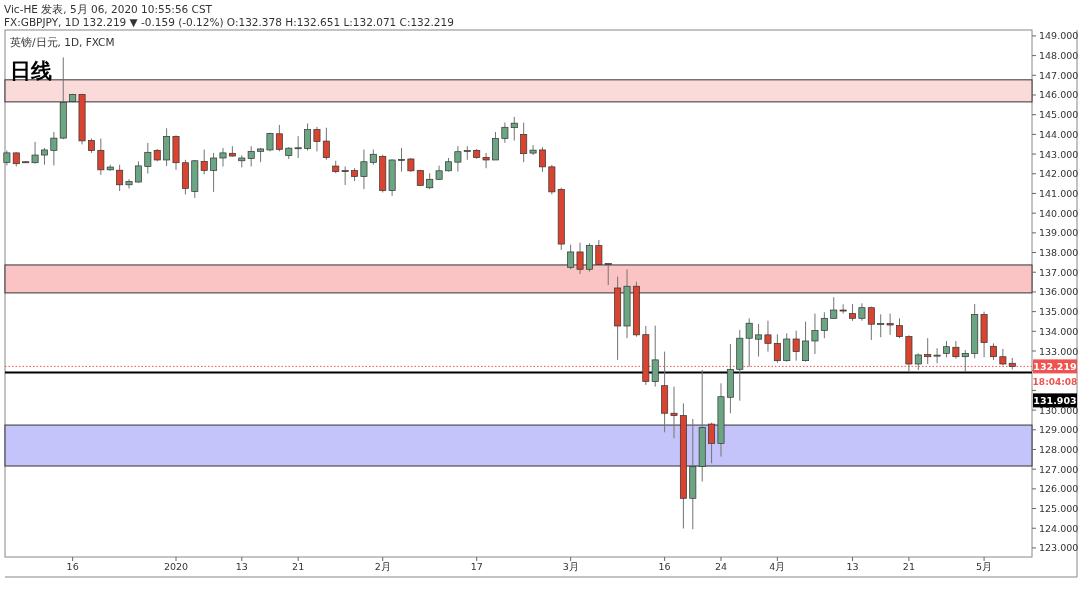 The height and width of the screenshot is (600, 1080). What do you see at coordinates (108, 9) in the screenshot?
I see `text: Vic-HE 发表, 5月 06, 2020 10:55:56 CST` at bounding box center [108, 9].